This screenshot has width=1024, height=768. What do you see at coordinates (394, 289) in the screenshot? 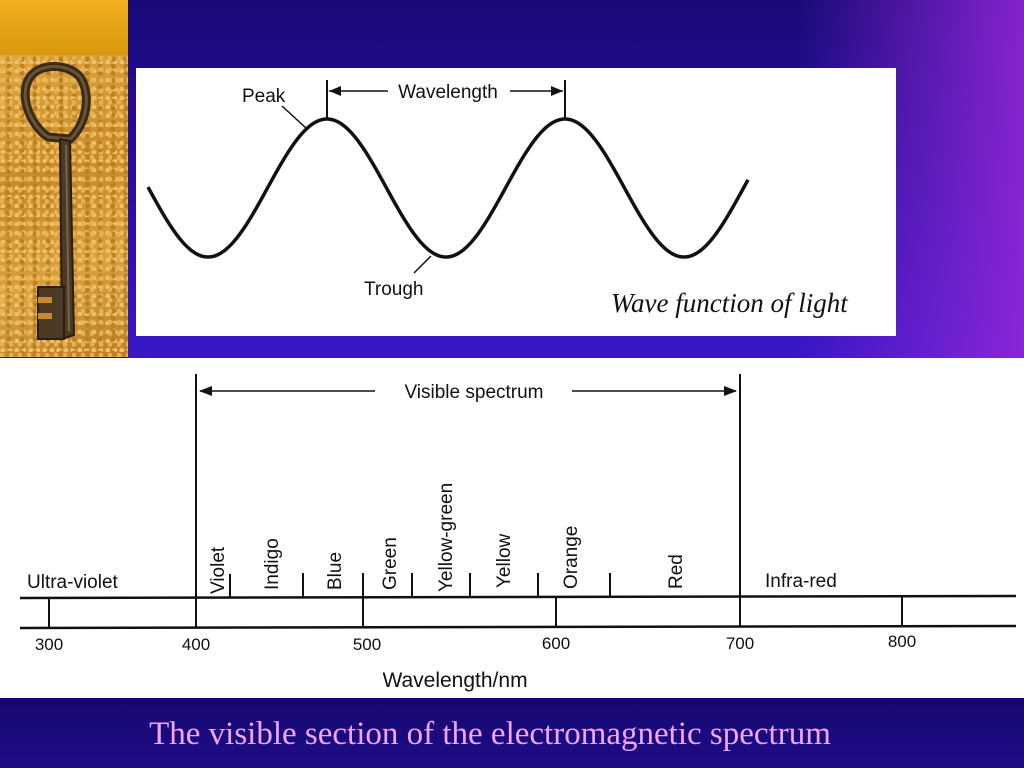
I see `trough-label: Trough` at bounding box center [394, 289].